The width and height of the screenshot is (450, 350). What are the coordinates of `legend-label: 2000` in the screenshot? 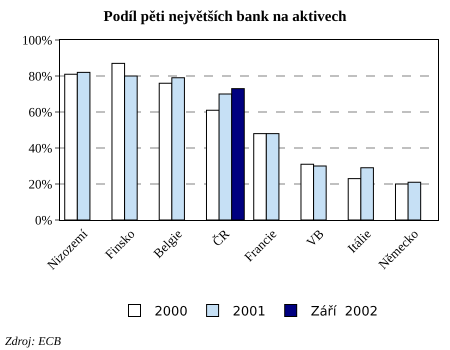 It's located at (171, 312).